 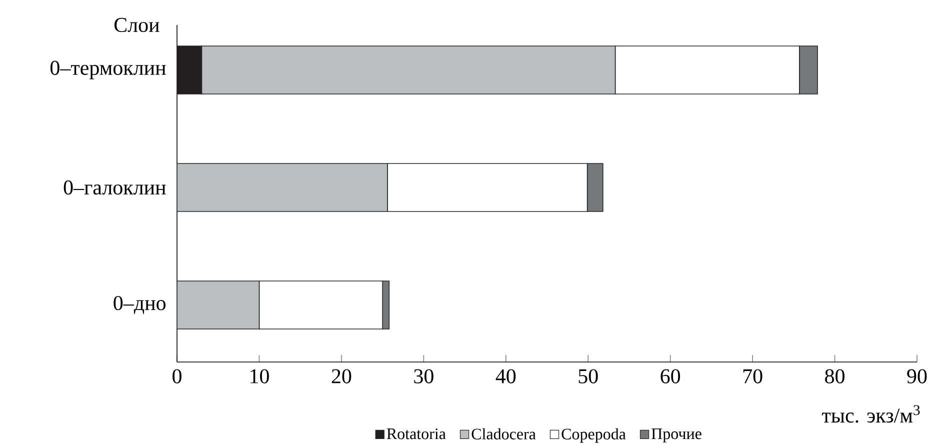 What do you see at coordinates (670, 376) in the screenshot?
I see `x-tick-label: 60` at bounding box center [670, 376].